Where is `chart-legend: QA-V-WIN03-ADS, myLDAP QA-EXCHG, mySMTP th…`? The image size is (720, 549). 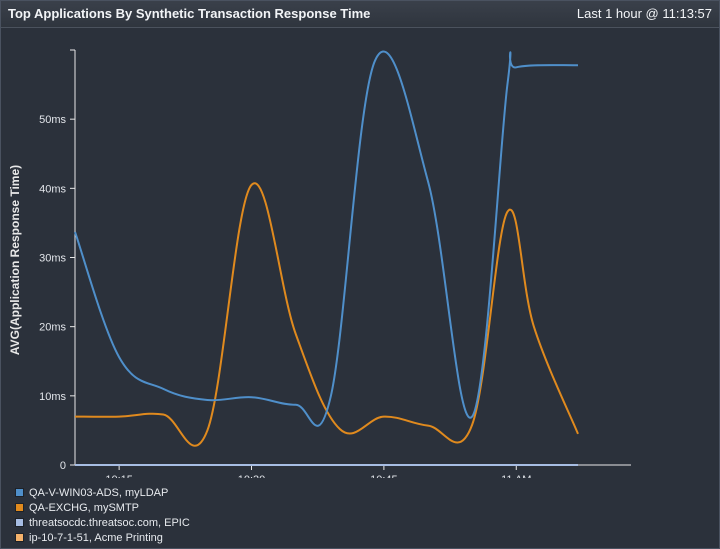
chart-legend: QA-V-WIN03-ADS, myLDAP QA-EXCHG, mySMTP th… is located at coordinates (102, 515).